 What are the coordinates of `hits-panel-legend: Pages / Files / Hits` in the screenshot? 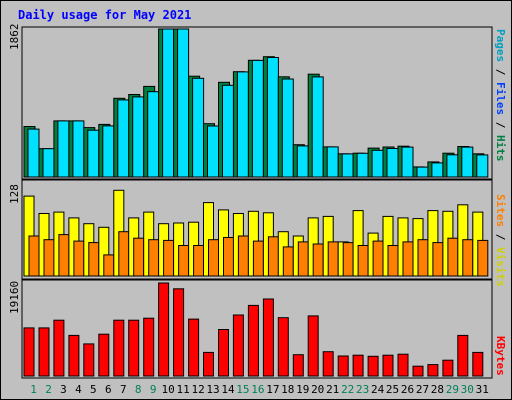 It's located at (500, 95).